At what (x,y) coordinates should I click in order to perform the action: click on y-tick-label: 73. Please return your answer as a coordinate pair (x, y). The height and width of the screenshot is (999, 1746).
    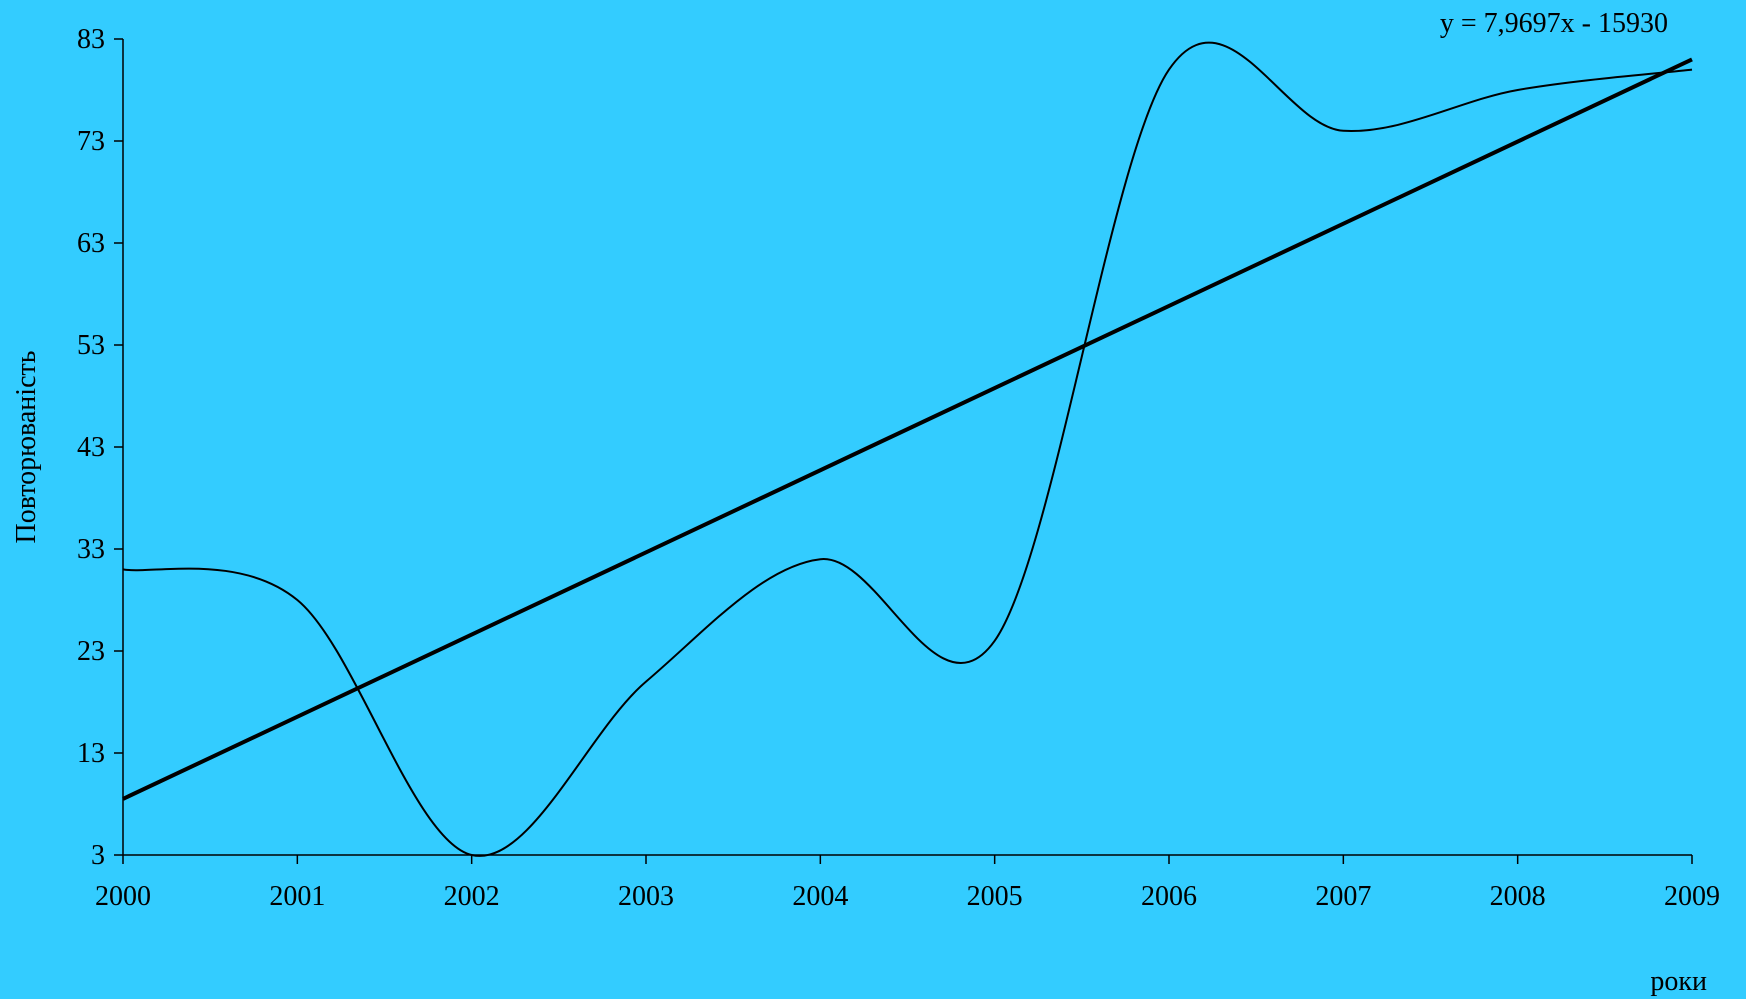
    Looking at the image, I should click on (91, 141).